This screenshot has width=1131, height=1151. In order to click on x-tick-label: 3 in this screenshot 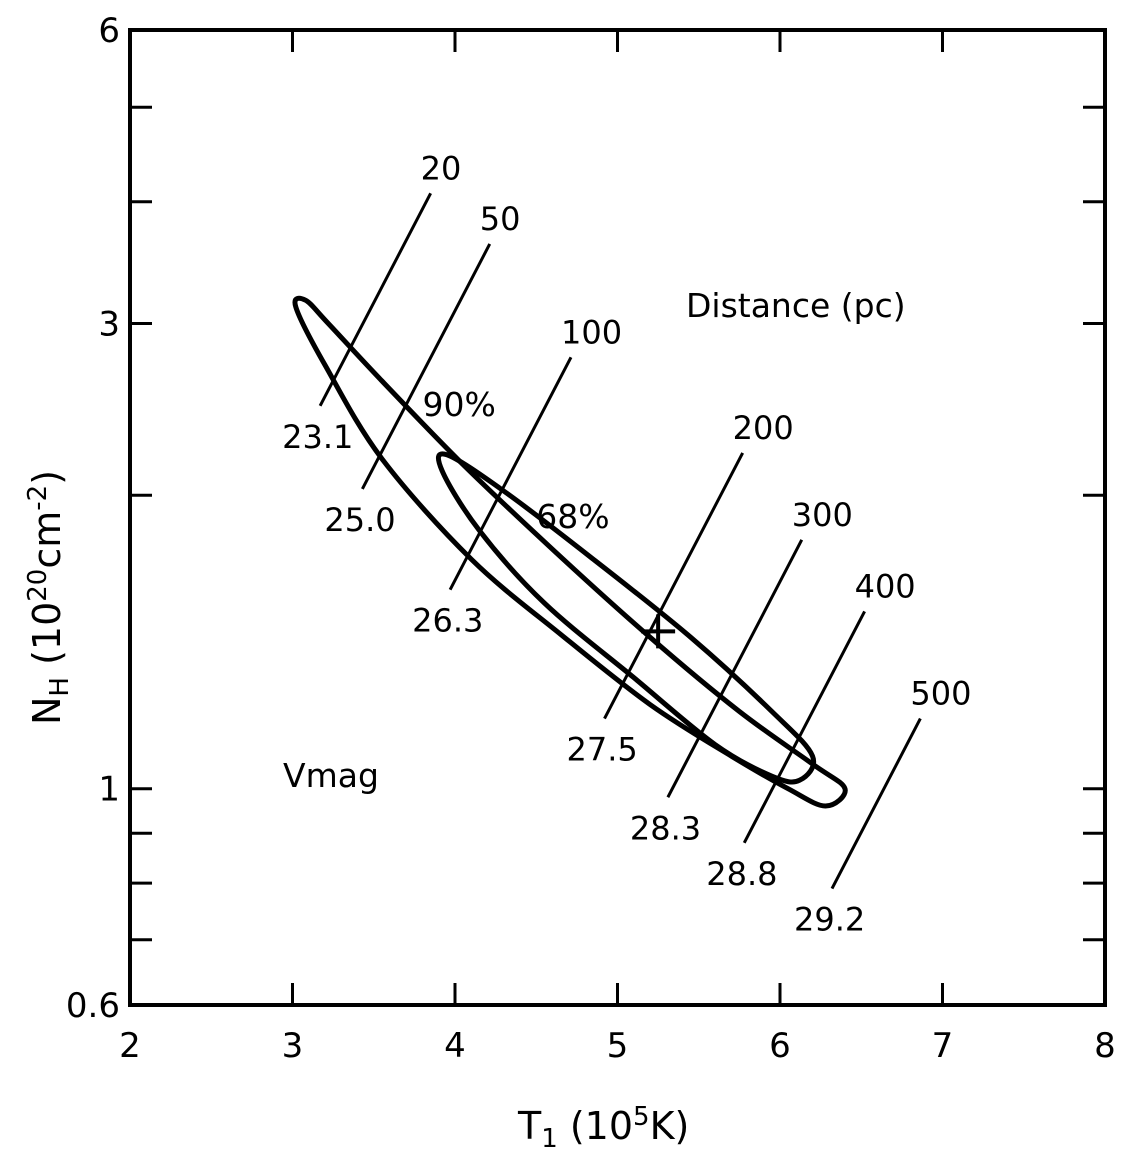, I will do `click(293, 1046)`.